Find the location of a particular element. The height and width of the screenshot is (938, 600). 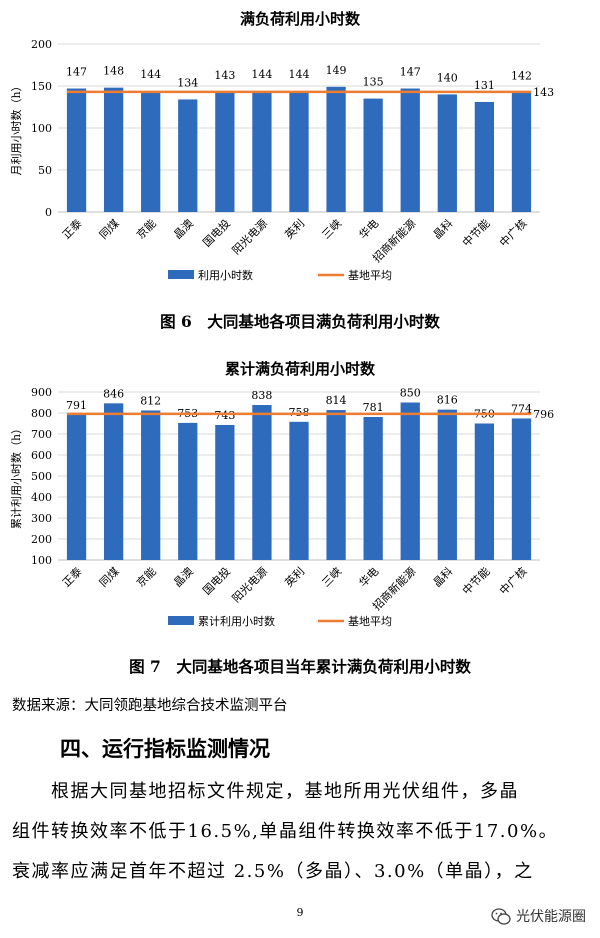

chart2-data-label: 743 is located at coordinates (224, 415).